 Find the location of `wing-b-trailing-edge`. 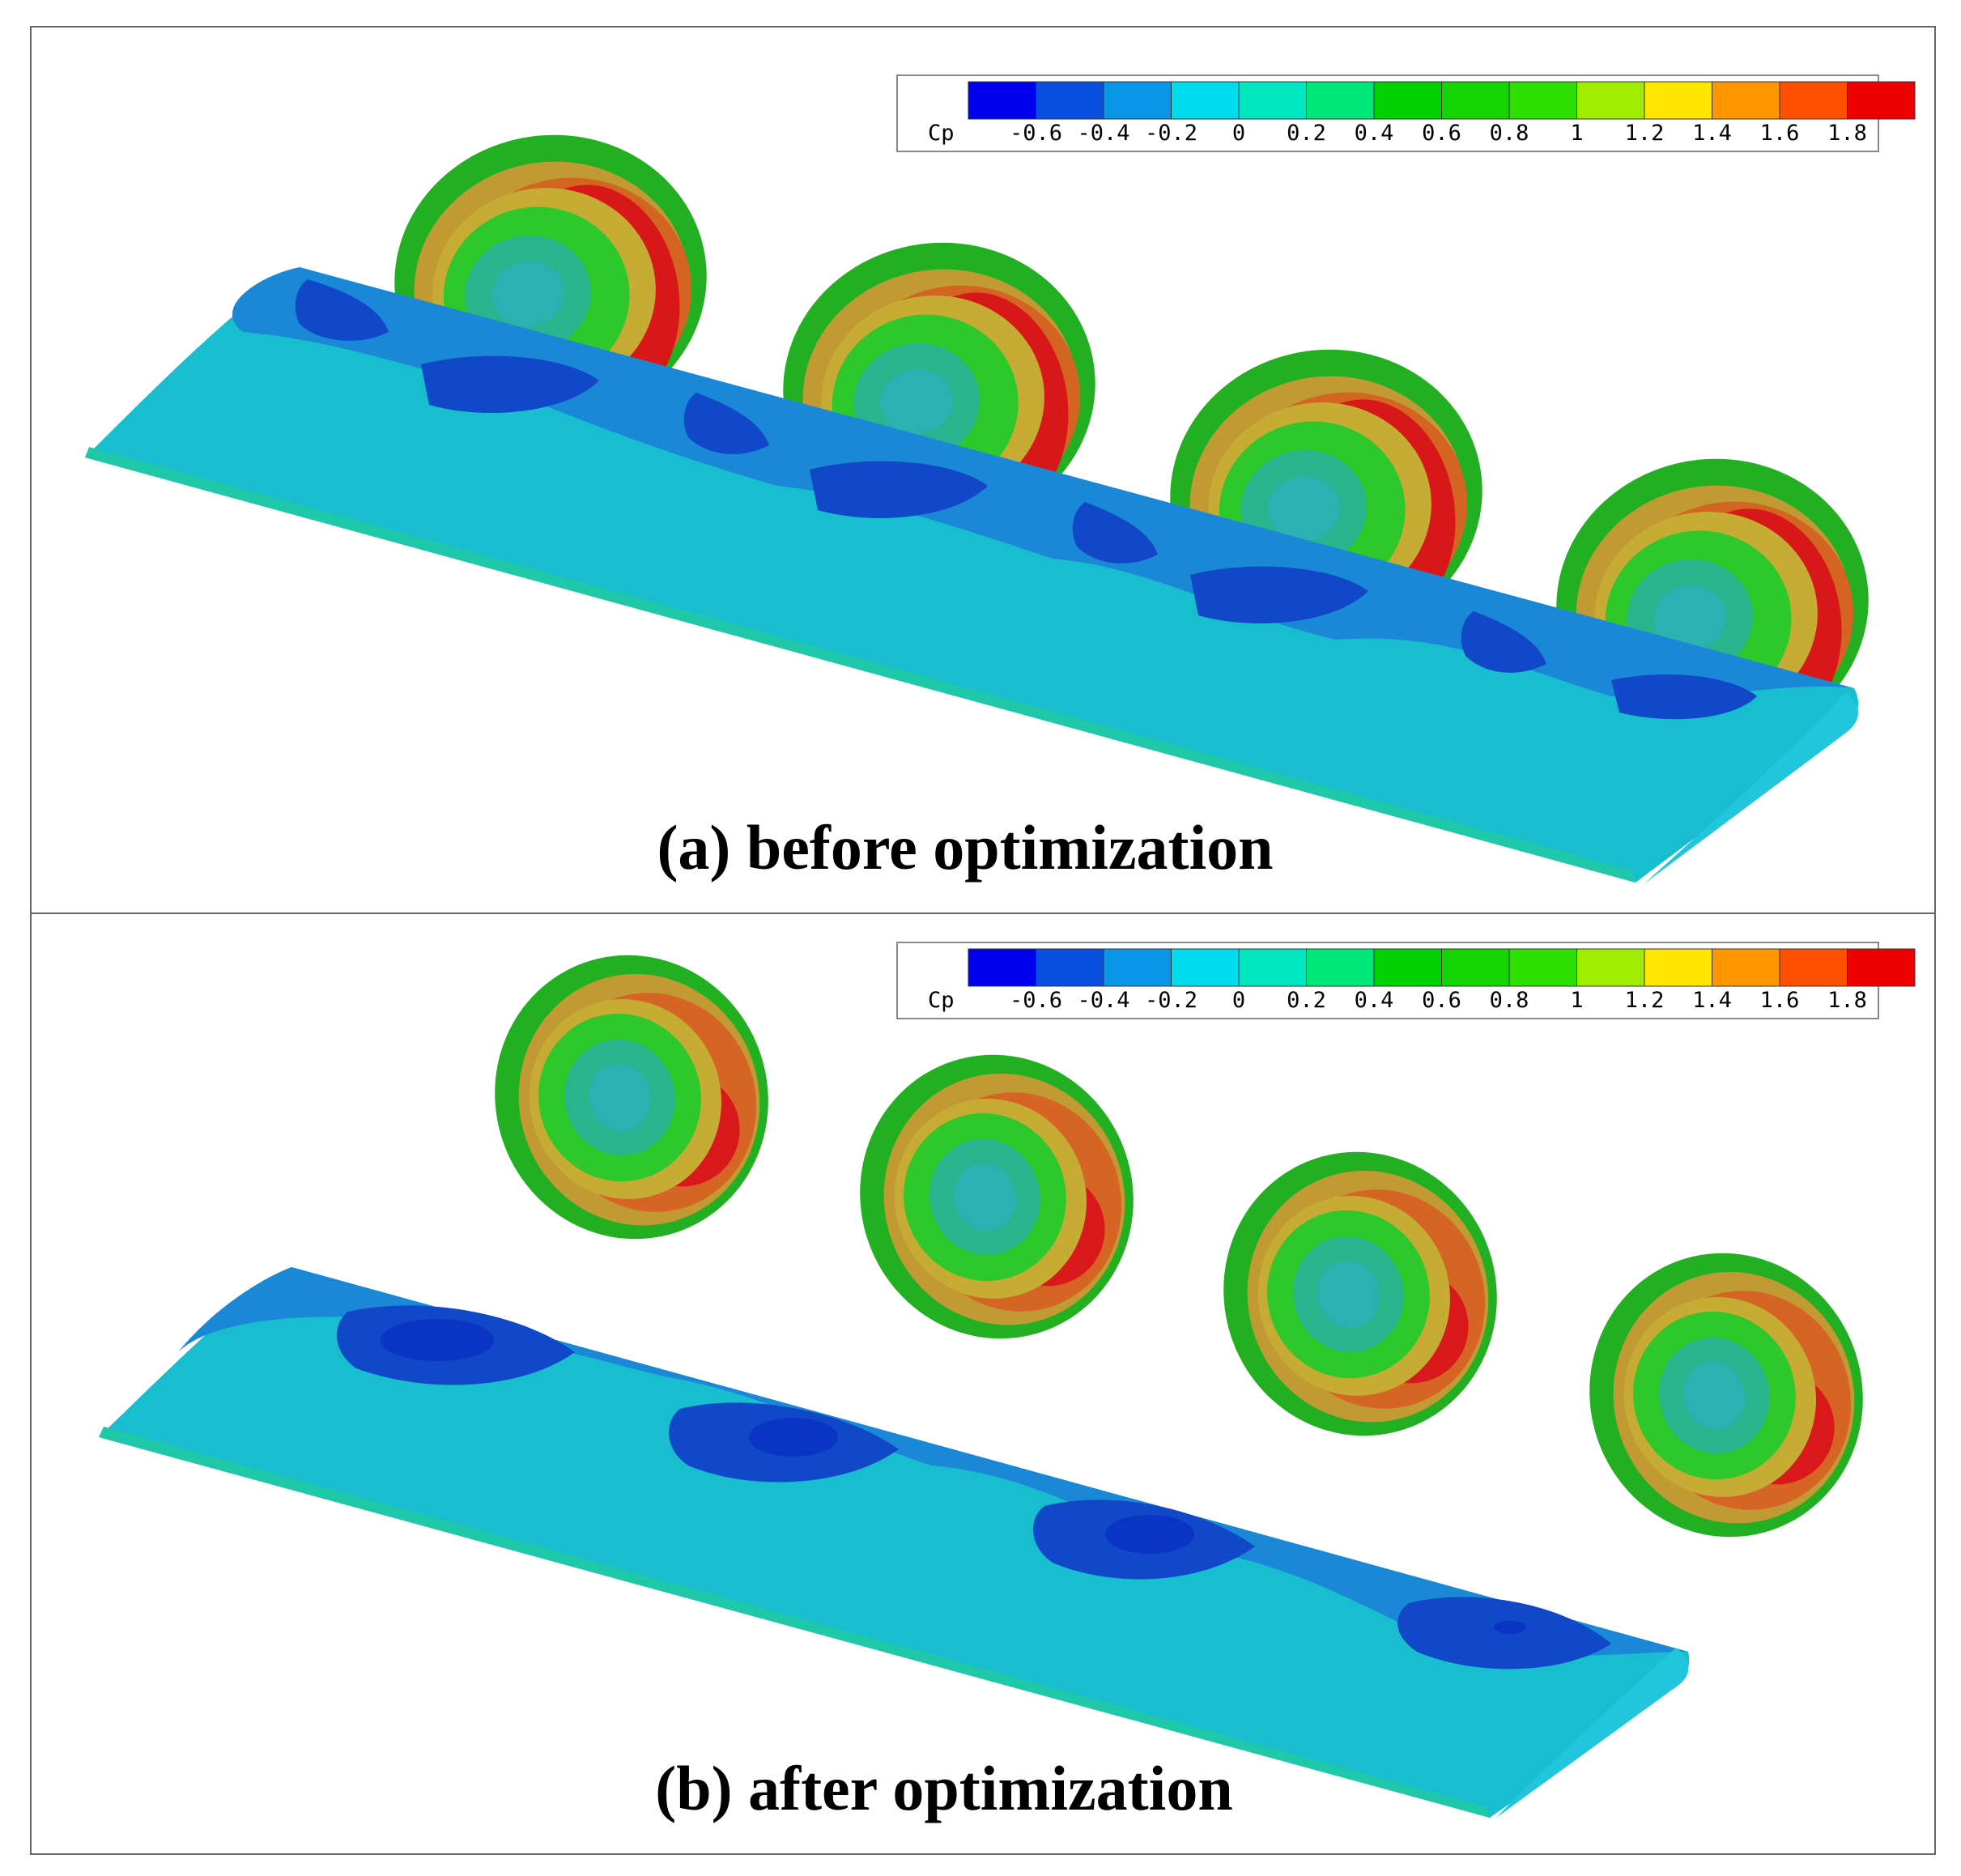

wing-b-trailing-edge is located at coordinates (794, 1622).